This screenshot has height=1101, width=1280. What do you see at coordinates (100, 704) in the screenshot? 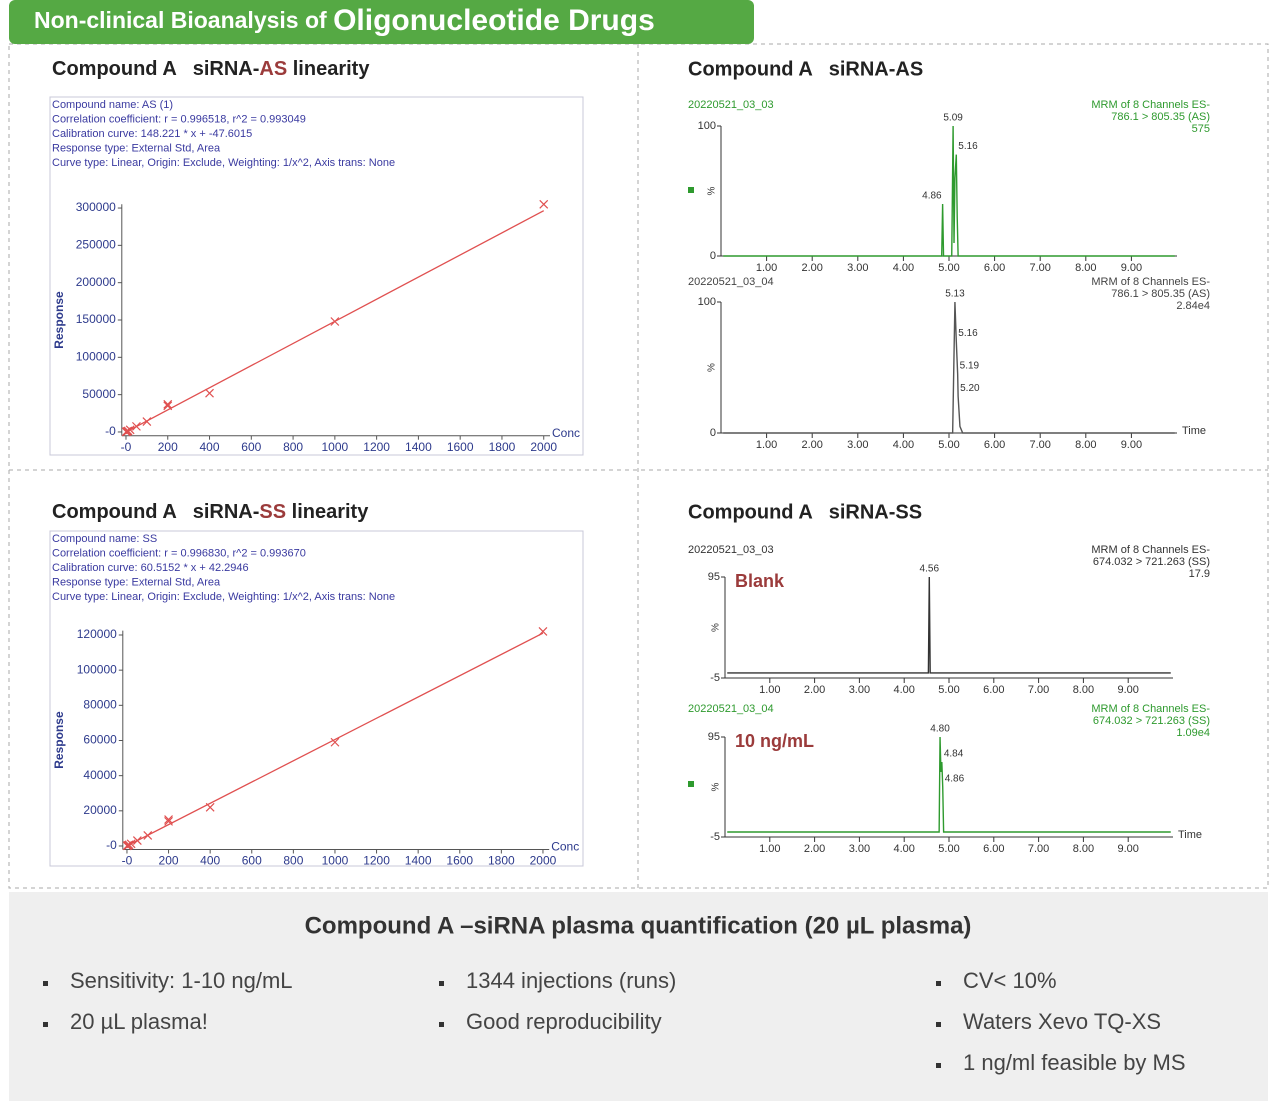
I see `y-tick-label: 80000` at bounding box center [100, 704].